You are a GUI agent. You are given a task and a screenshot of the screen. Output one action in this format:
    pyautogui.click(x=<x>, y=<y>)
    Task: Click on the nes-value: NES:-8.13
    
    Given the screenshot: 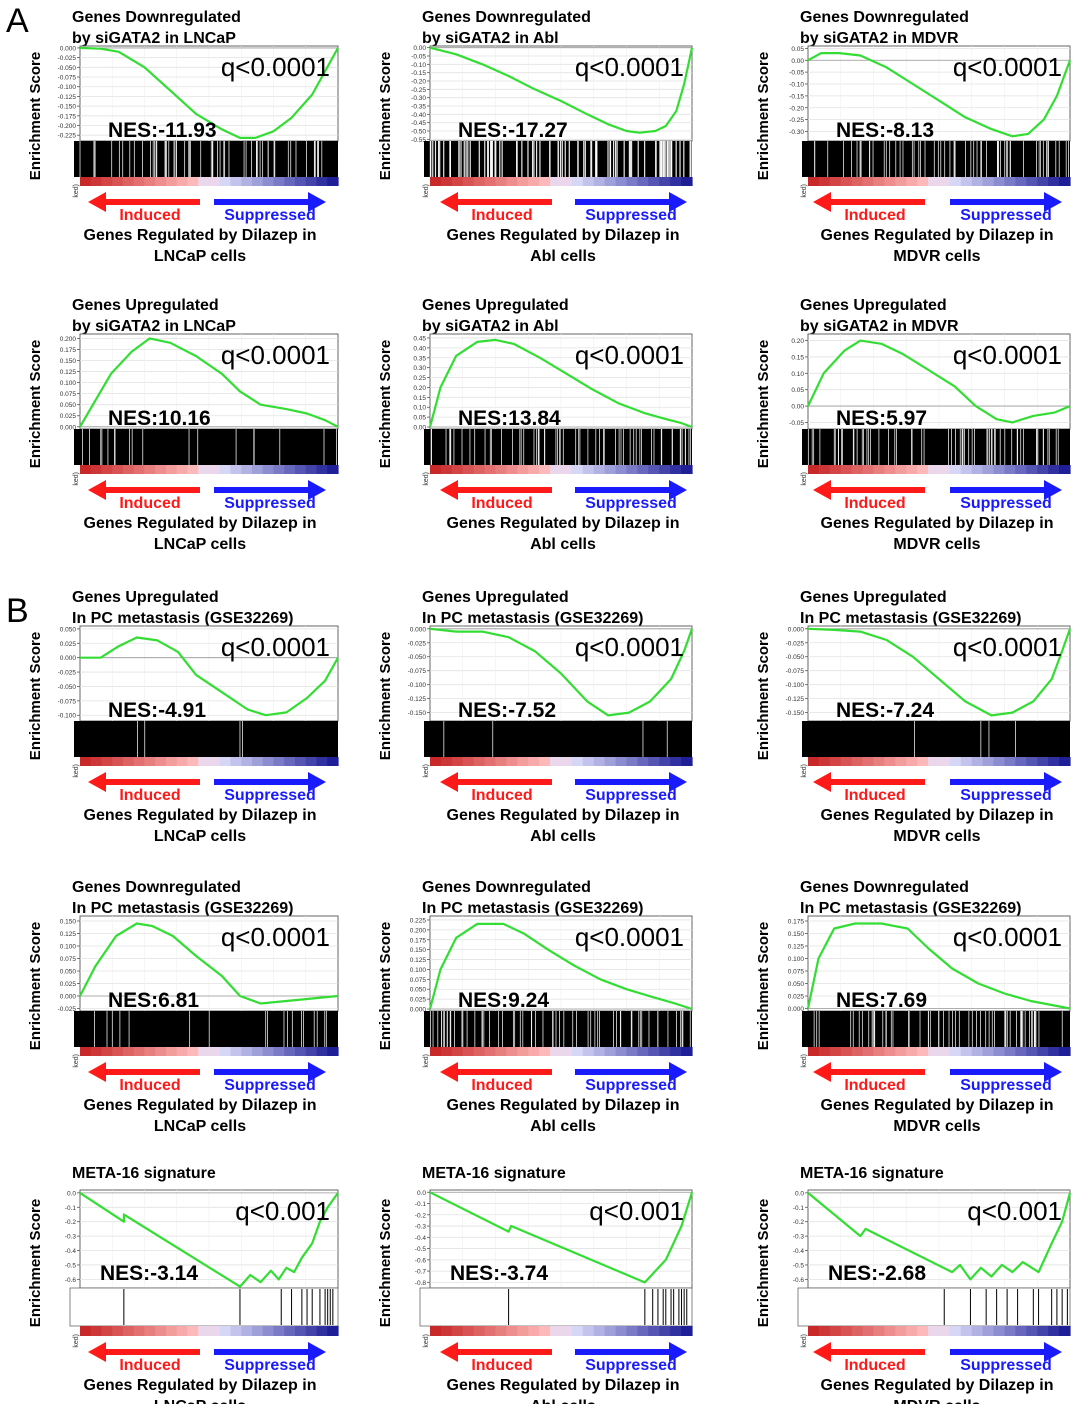 What is the action you would take?
    pyautogui.click(x=885, y=130)
    